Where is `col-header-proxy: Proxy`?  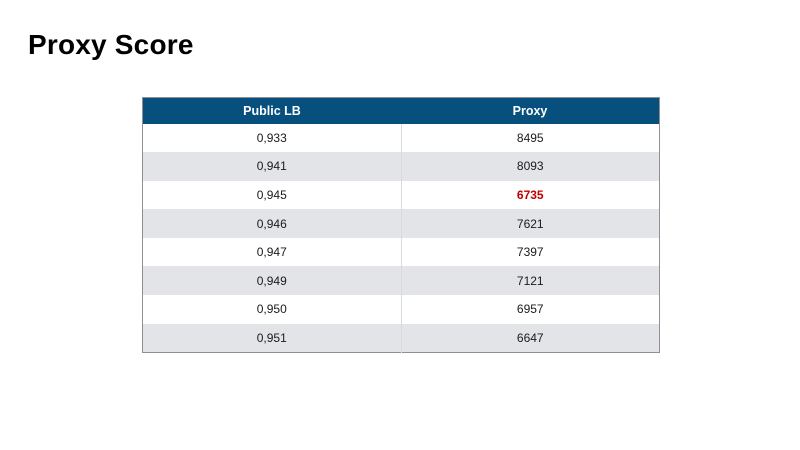
col-header-proxy: Proxy is located at coordinates (530, 110).